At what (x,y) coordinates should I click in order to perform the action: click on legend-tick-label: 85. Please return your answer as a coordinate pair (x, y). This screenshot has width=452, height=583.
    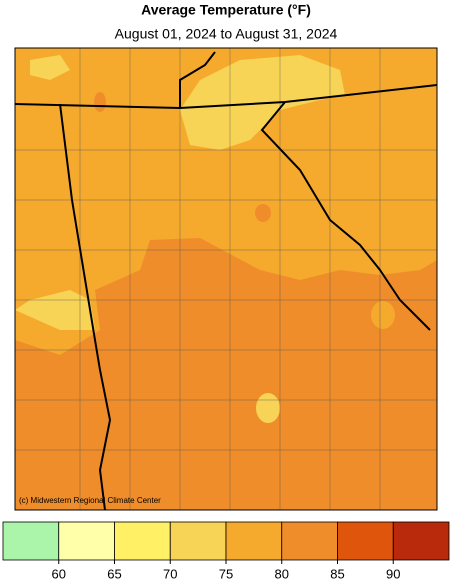
    Looking at the image, I should click on (337, 573).